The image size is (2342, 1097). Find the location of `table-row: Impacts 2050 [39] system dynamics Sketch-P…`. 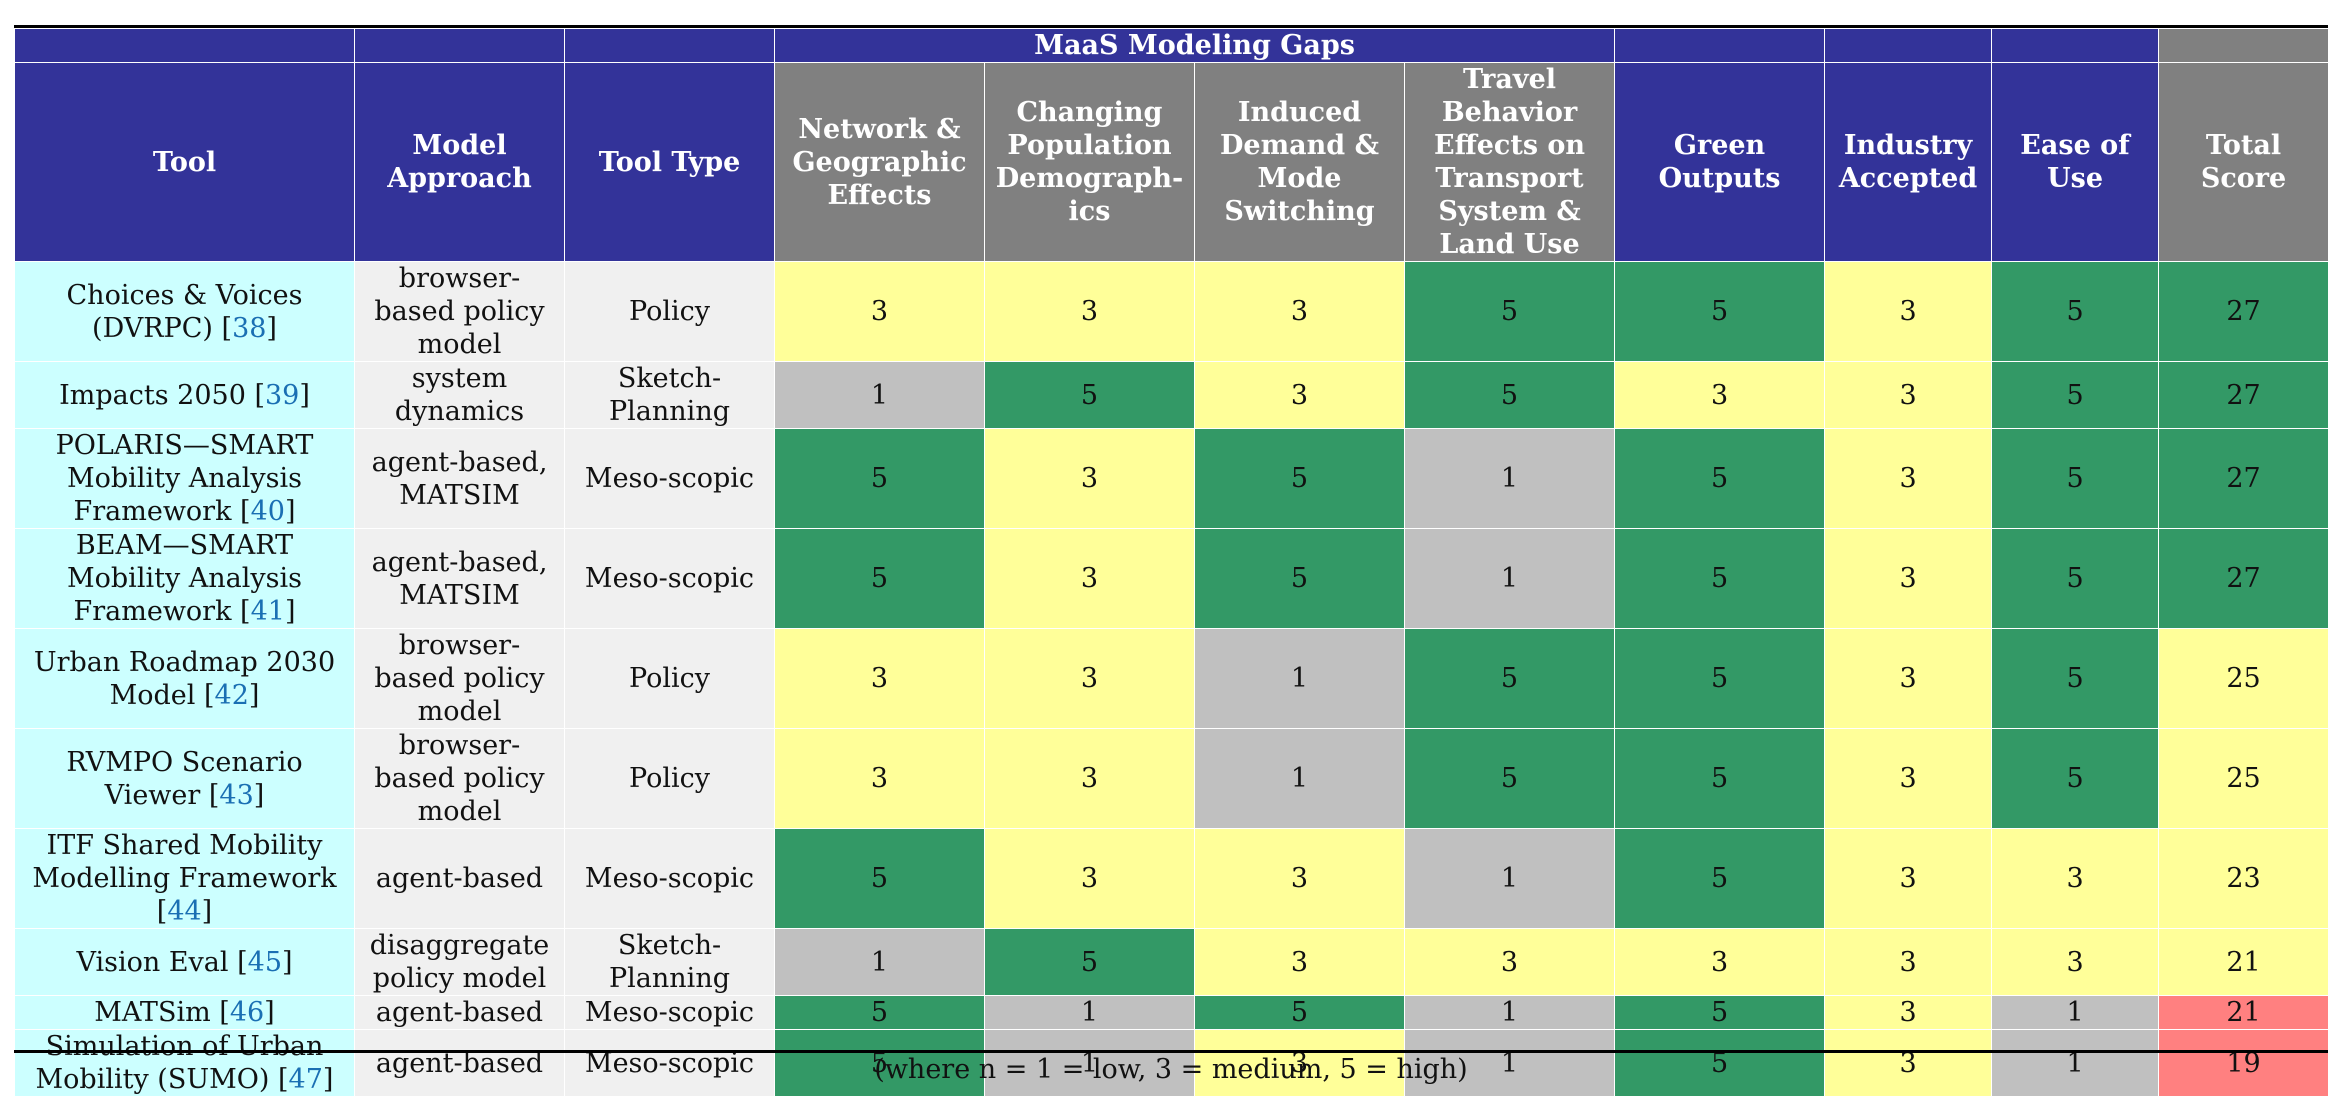

table-row: Impacts 2050 [39] system dynamics Sketch-P… is located at coordinates (1172, 395).